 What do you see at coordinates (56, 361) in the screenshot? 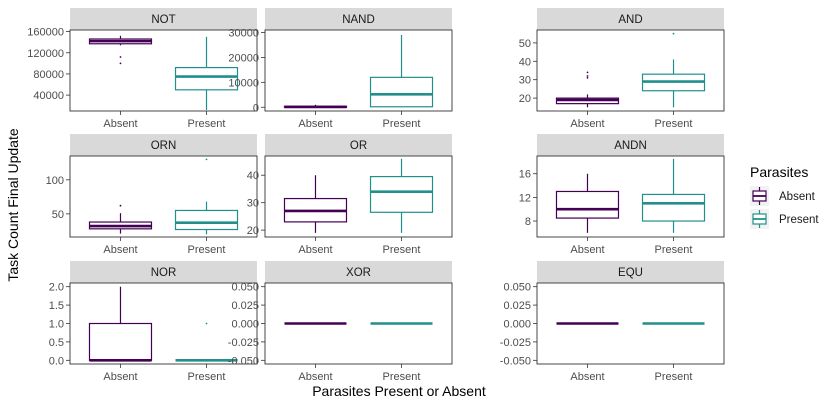
I see `y-tick-label: 0.0` at bounding box center [56, 361].